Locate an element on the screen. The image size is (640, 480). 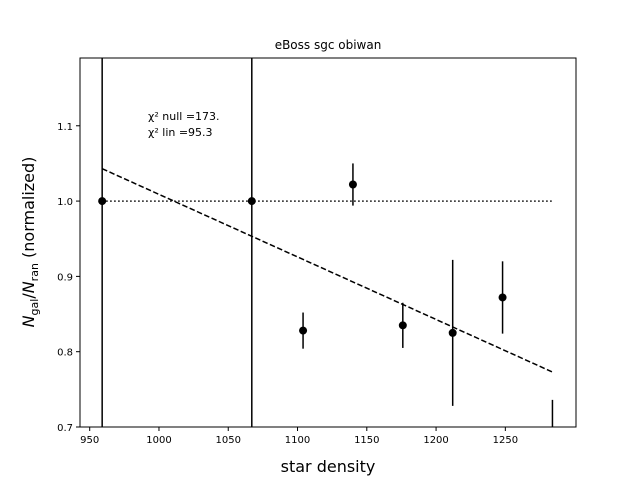
annotation: χ² null =173. is located at coordinates (184, 116).